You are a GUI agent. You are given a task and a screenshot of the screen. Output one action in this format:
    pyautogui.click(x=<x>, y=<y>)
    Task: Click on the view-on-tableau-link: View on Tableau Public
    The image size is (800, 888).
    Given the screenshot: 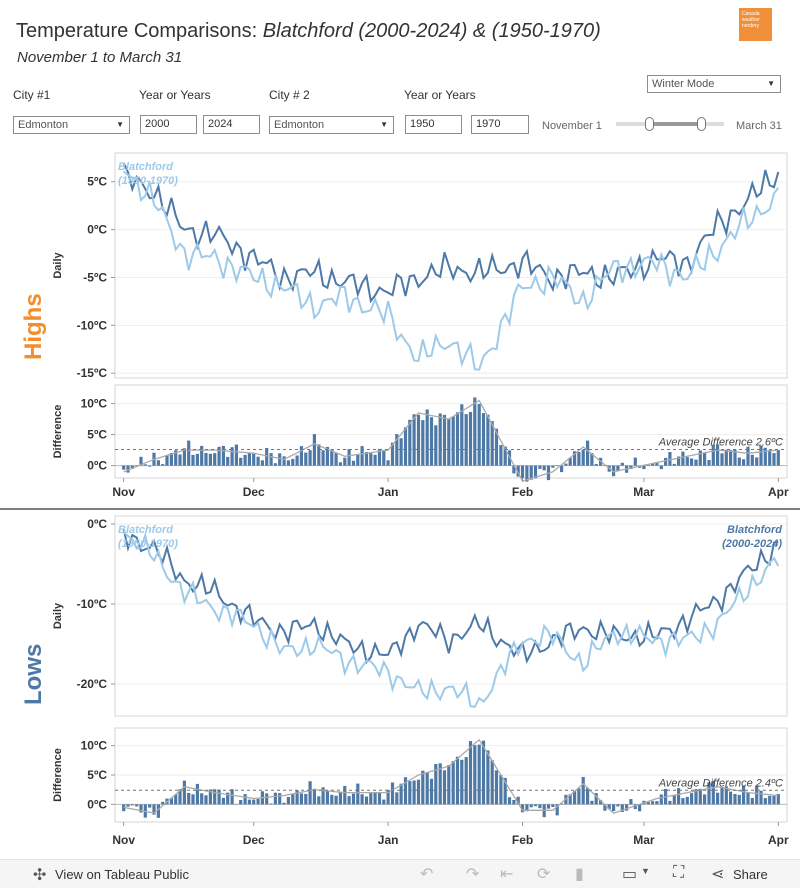 What is the action you would take?
    pyautogui.click(x=122, y=874)
    